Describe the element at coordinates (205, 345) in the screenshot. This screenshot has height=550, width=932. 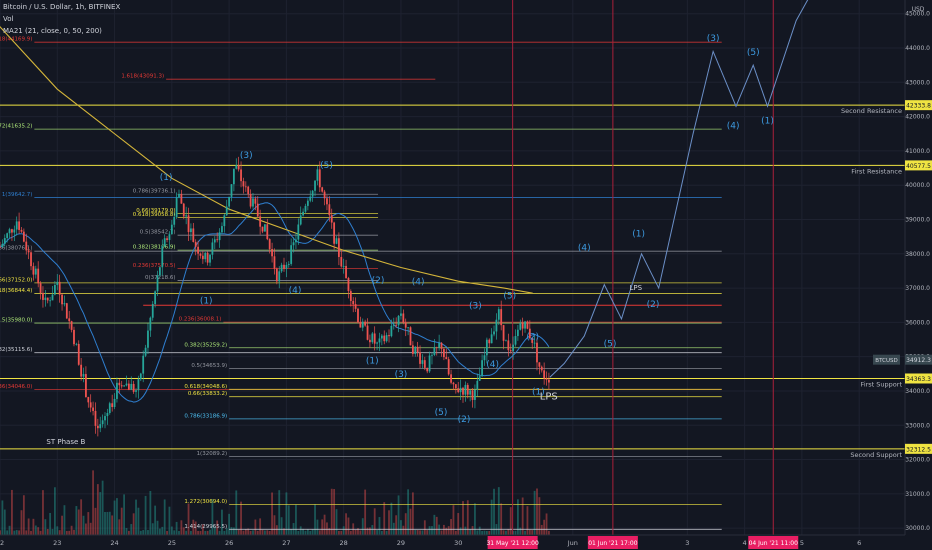
I see `fib-level-label: 0.382(35259.2)` at that location.